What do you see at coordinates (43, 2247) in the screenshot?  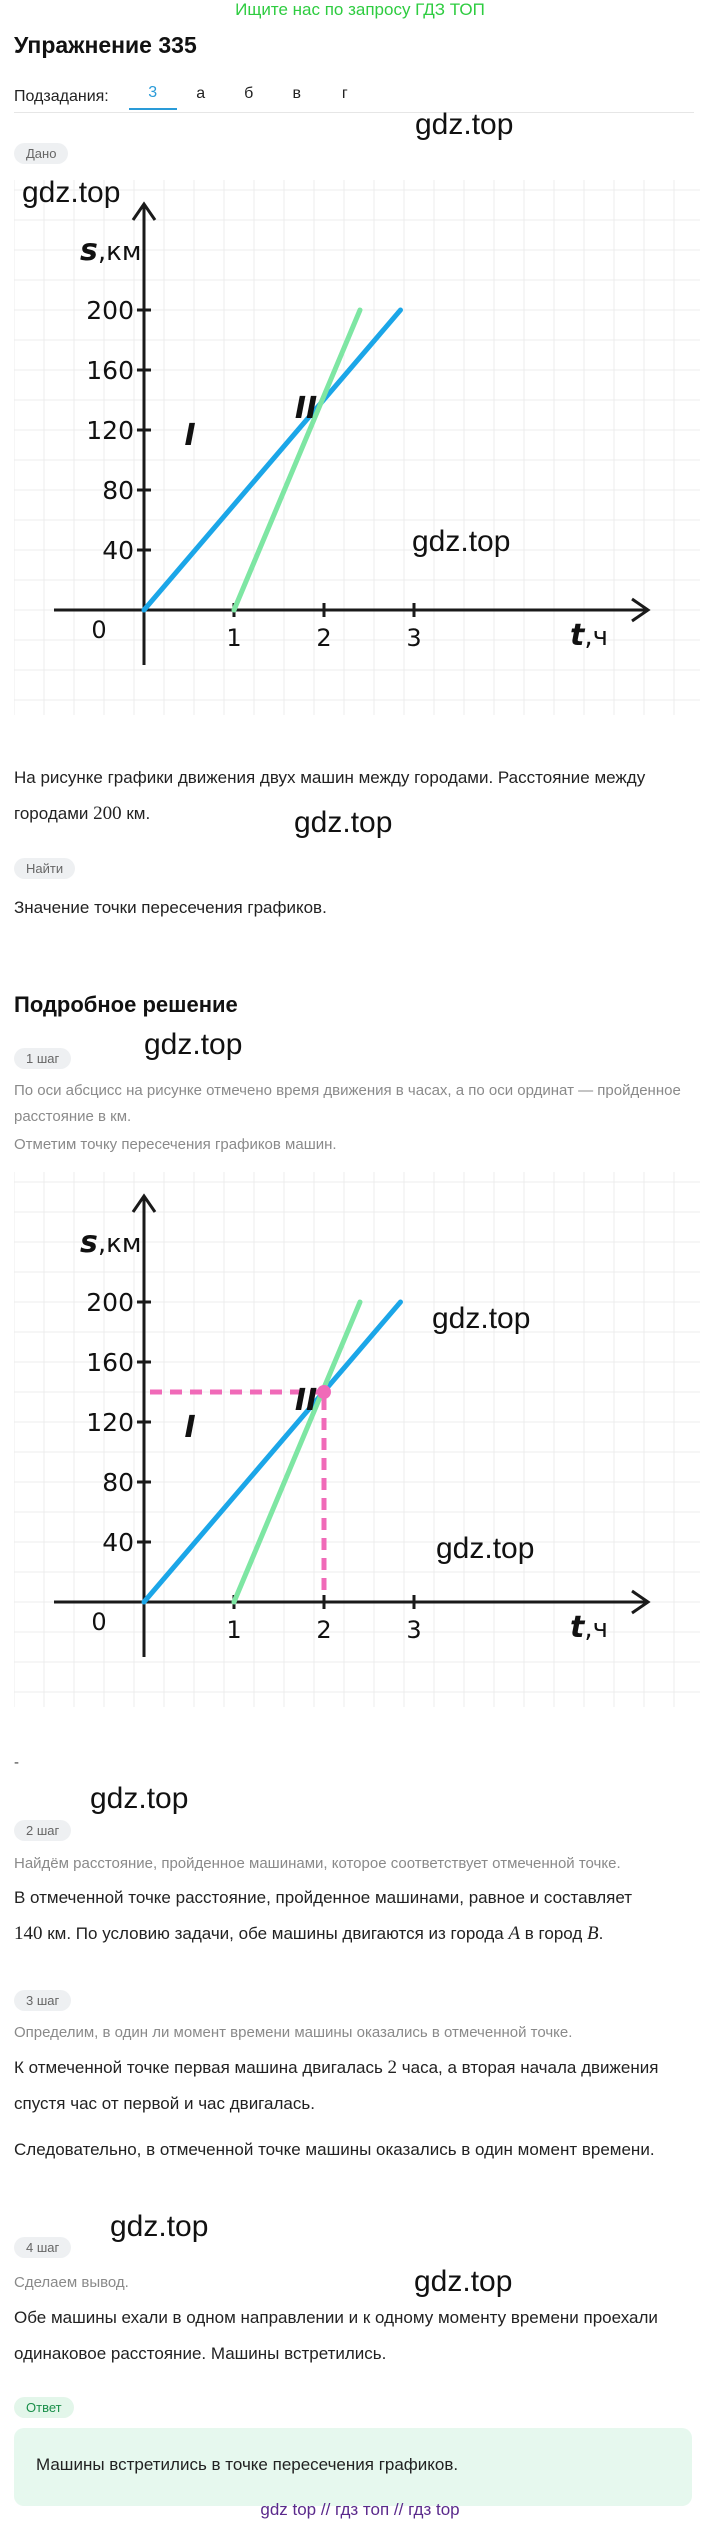 I see `step4-badge: 4 шаг` at bounding box center [43, 2247].